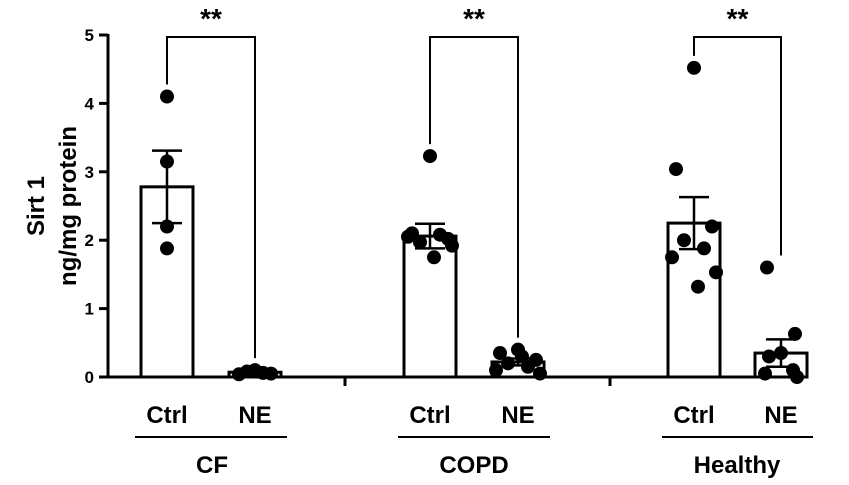 The image size is (849, 485). Describe the element at coordinates (89, 240) in the screenshot. I see `y-tick-label: 2` at that location.